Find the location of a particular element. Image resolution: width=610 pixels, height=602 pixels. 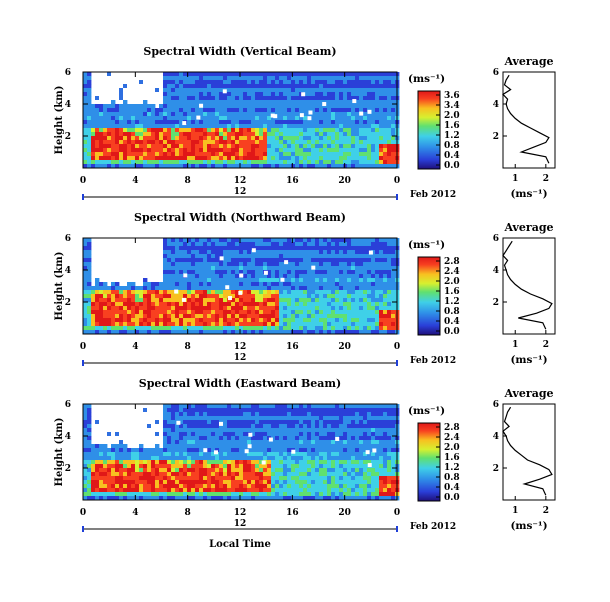

panel-title: Spectral Width (Vertical Beam) is located at coordinates (239, 51).